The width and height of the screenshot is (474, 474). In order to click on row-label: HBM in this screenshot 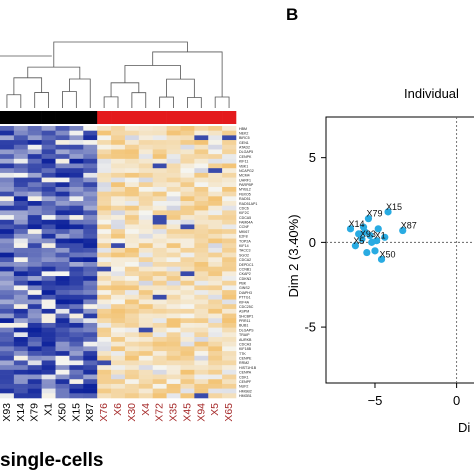, I will do `click(243, 129)`.